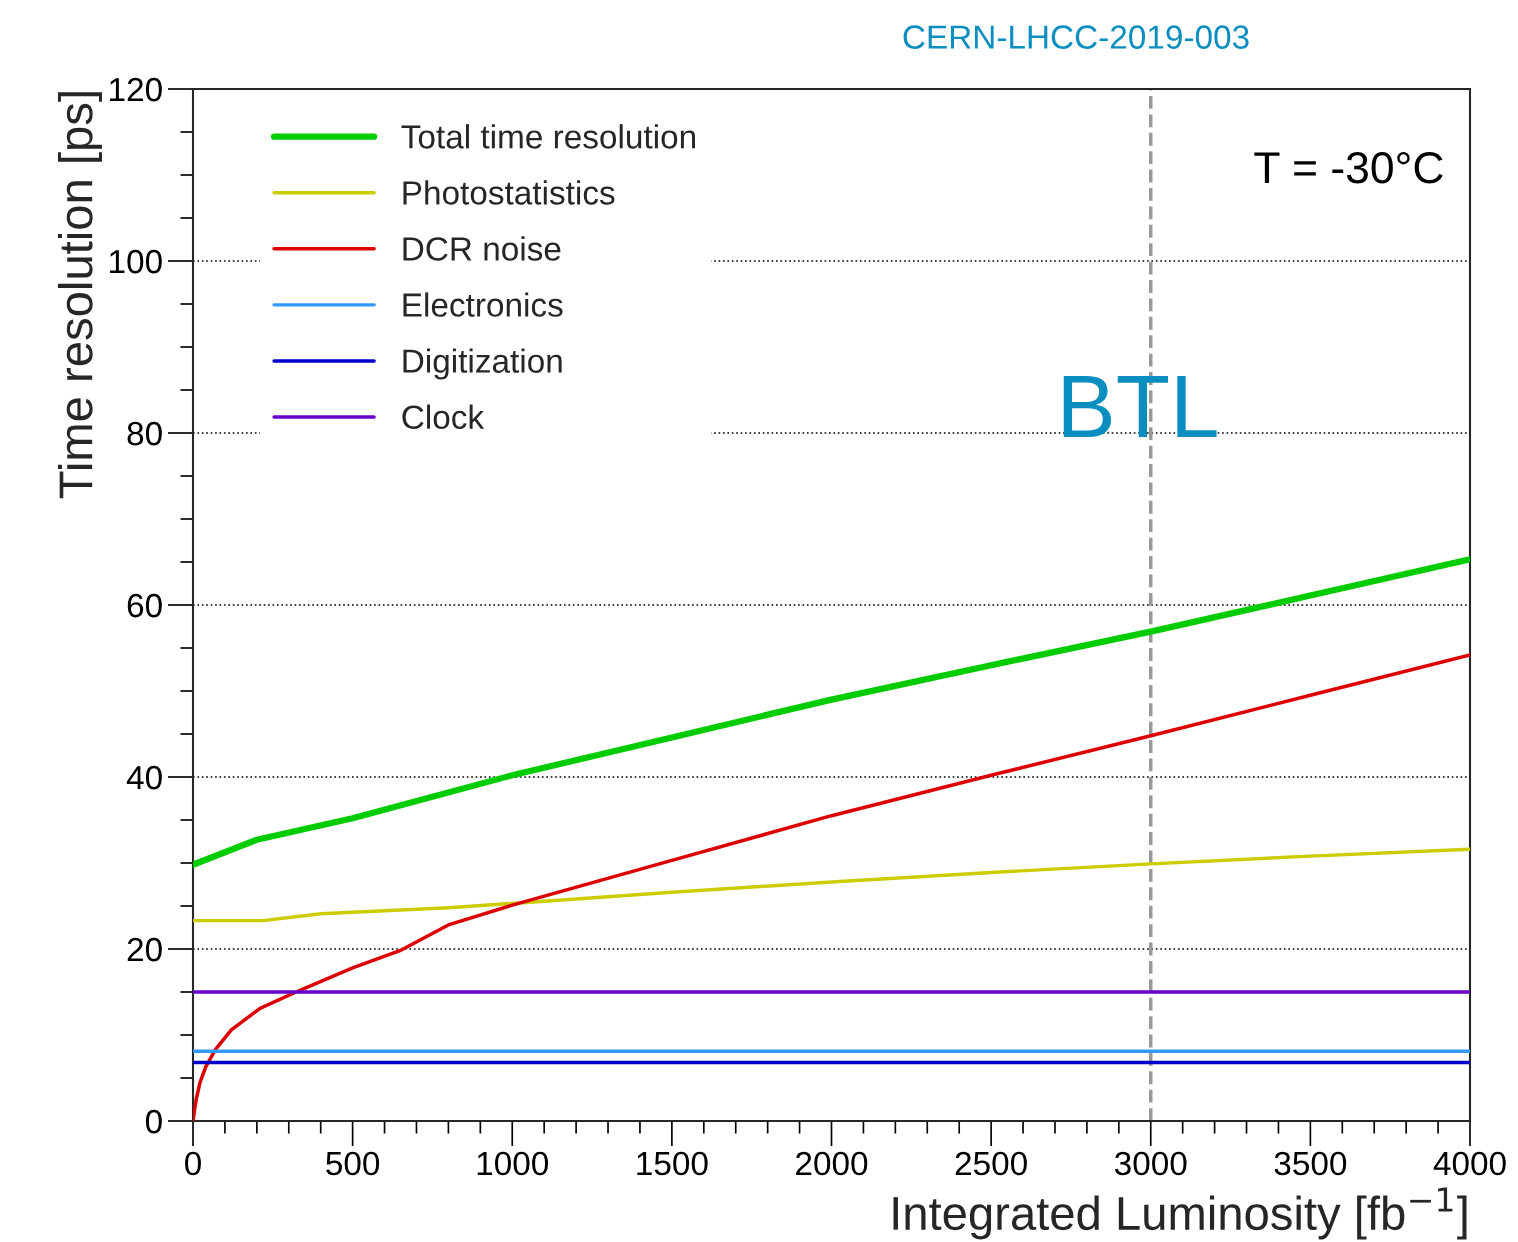 This screenshot has height=1242, width=1518. I want to click on annotation: T = -30°C, so click(1348, 168).